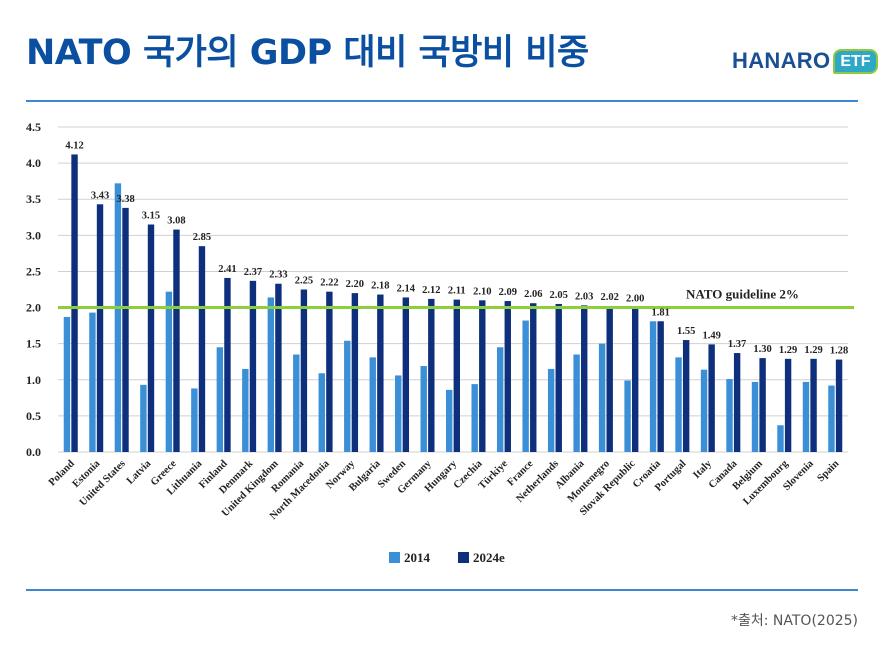 This screenshot has width=886, height=660. Describe the element at coordinates (610, 297) in the screenshot. I see `data-label: 2.02` at that location.